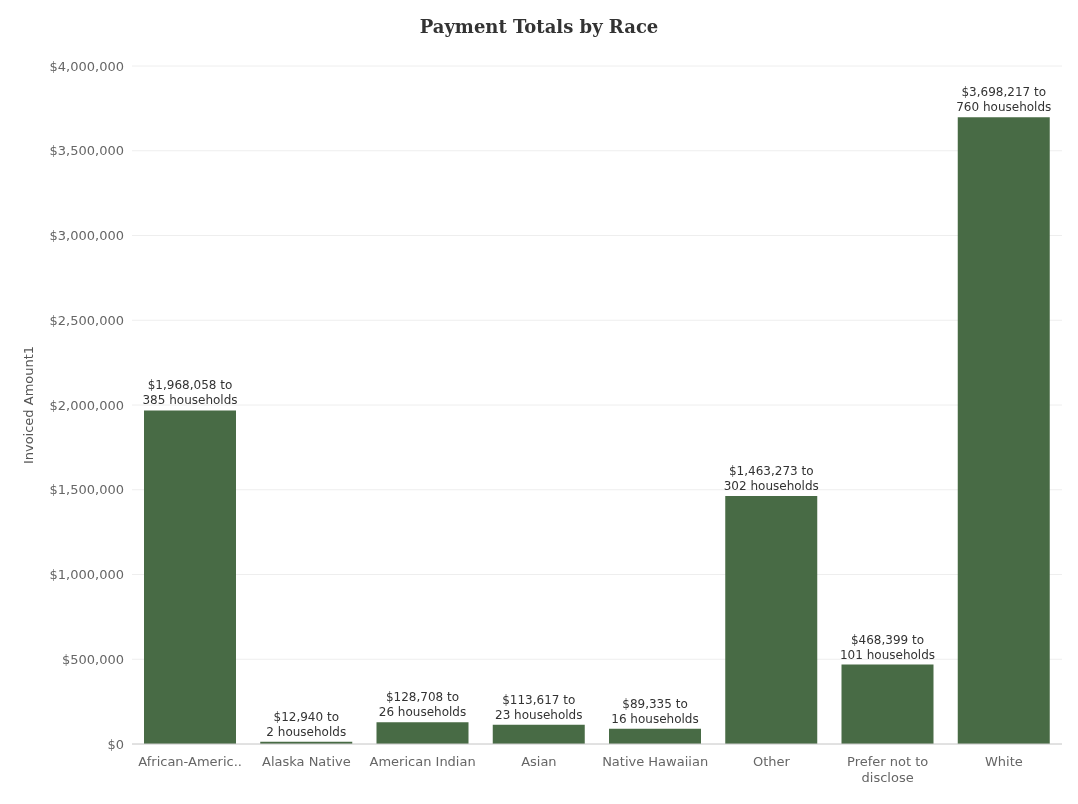 Image resolution: width=1078 pixels, height=804 pixels. What do you see at coordinates (86, 151) in the screenshot?
I see `y-tick-label: $3,500,000` at bounding box center [86, 151].